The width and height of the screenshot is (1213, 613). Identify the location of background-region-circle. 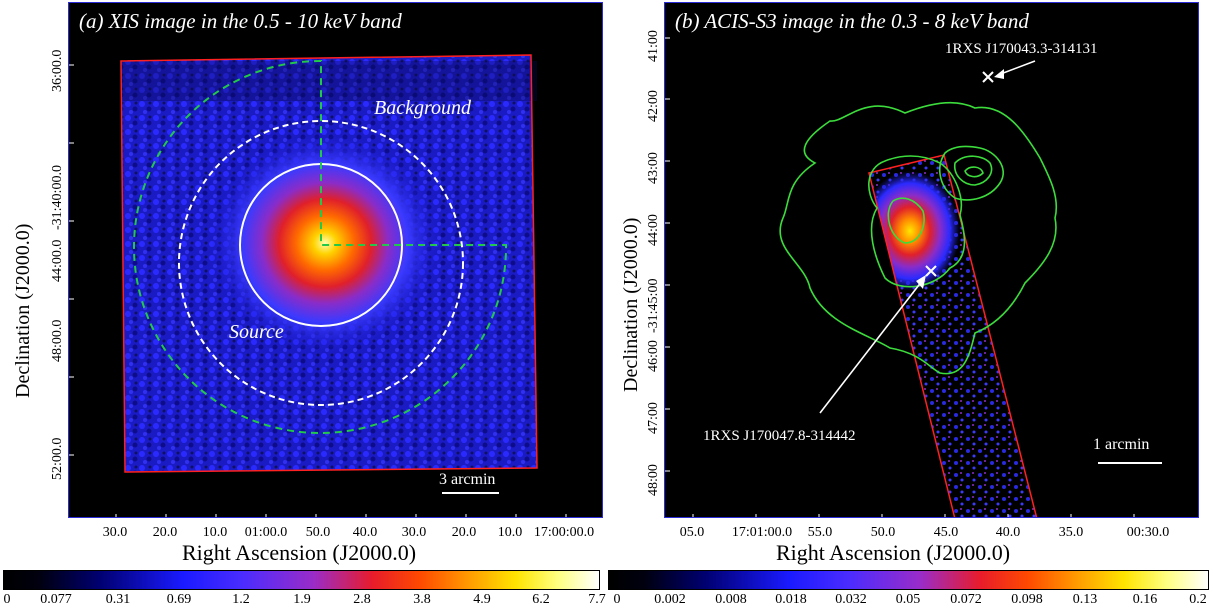
(321, 263).